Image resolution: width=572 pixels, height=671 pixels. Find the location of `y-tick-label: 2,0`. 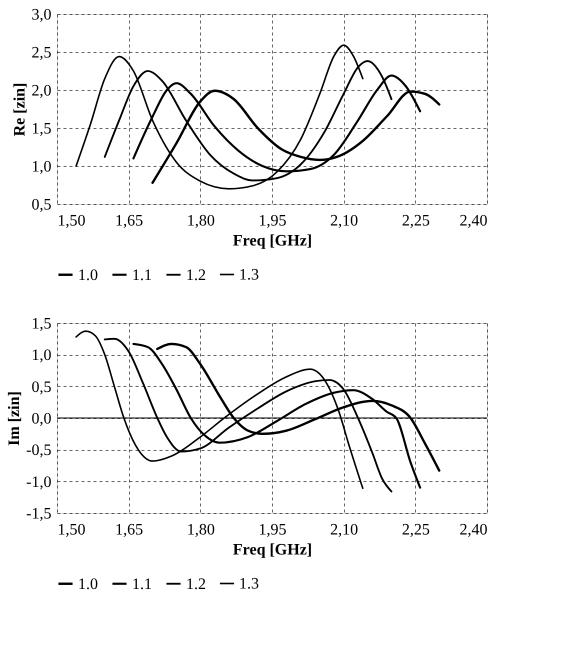

y-tick-label: 2,0 is located at coordinates (42, 91).